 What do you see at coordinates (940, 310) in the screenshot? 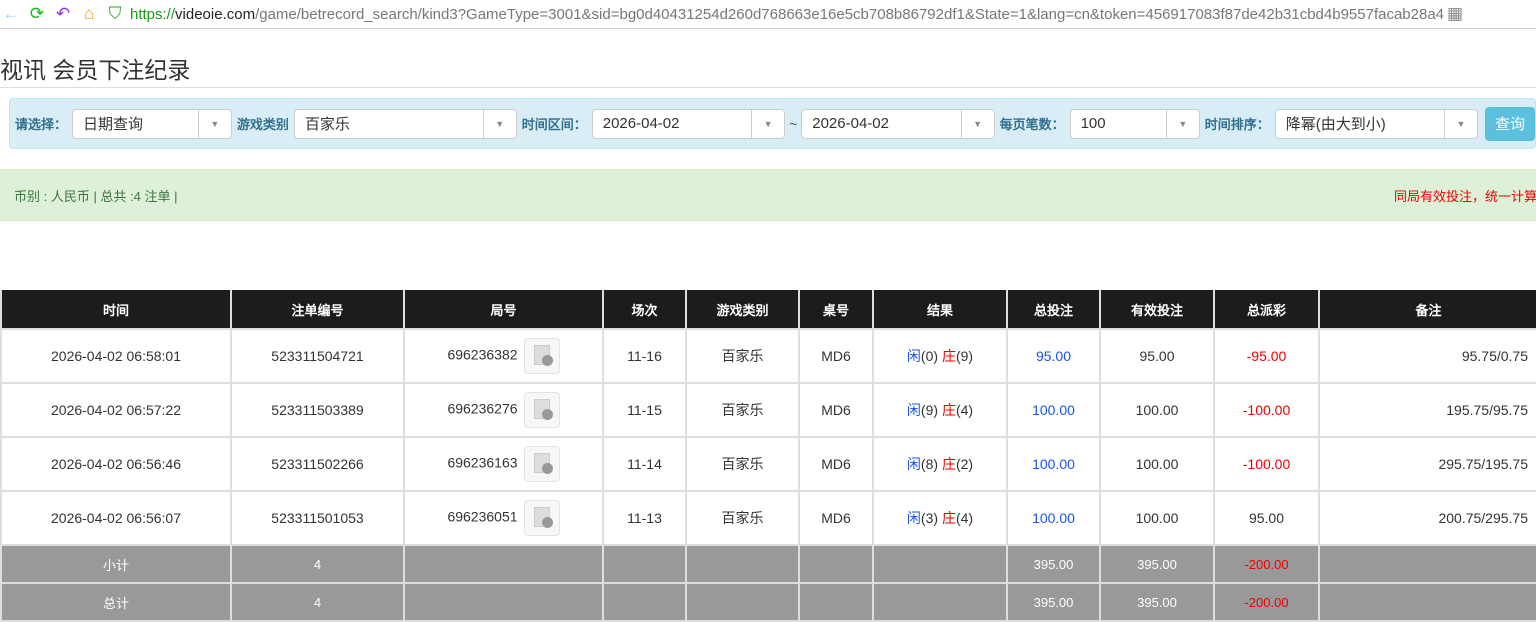
I see `column-header: 结果` at bounding box center [940, 310].